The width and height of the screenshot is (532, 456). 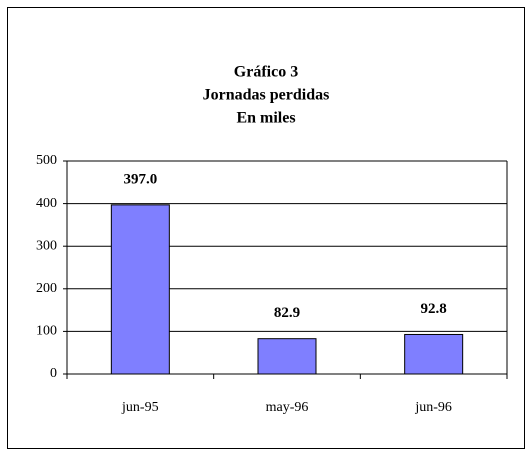 I want to click on value-label: 82.9, so click(x=287, y=313).